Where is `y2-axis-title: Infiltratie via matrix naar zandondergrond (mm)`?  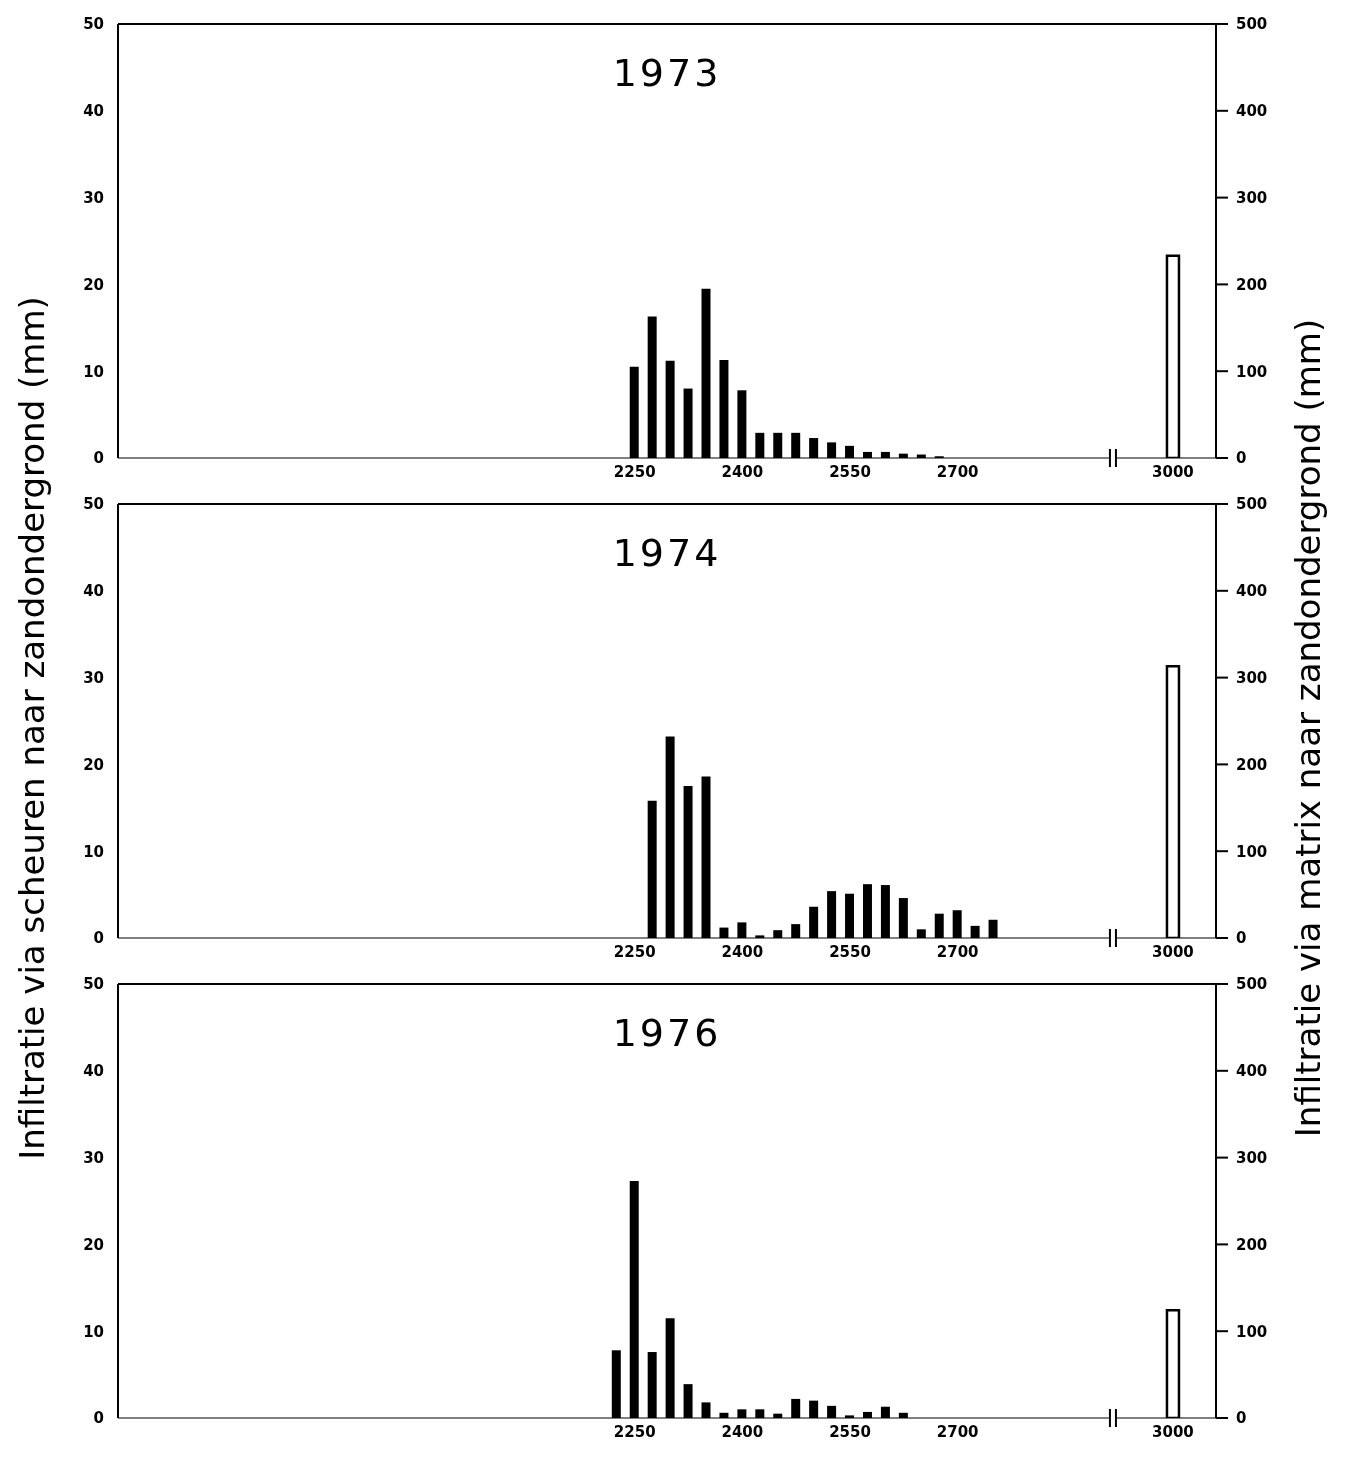
y2-axis-title: Infiltratie via matrix naar zandondergrond (mm) is located at coordinates (1308, 728).